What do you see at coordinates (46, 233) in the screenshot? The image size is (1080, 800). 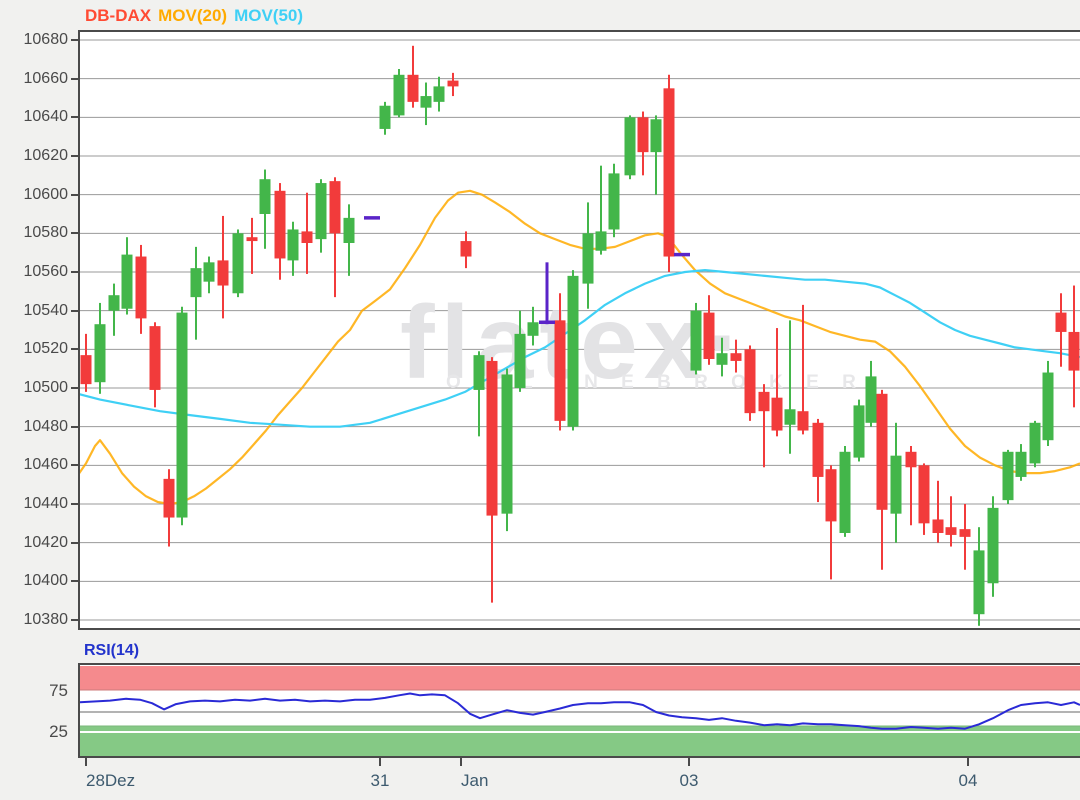 I see `price-axis-label: 10580` at bounding box center [46, 233].